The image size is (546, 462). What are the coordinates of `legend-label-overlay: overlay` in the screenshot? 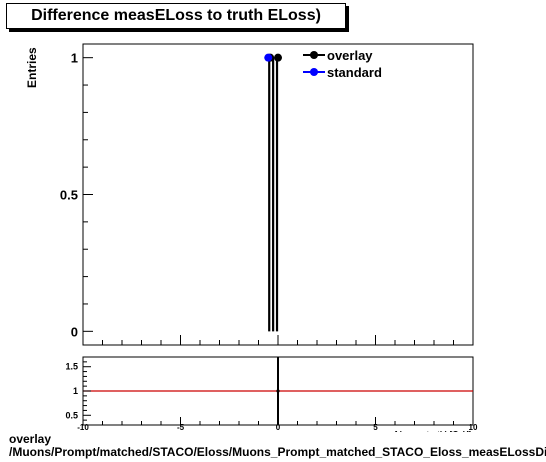 It's located at (350, 55).